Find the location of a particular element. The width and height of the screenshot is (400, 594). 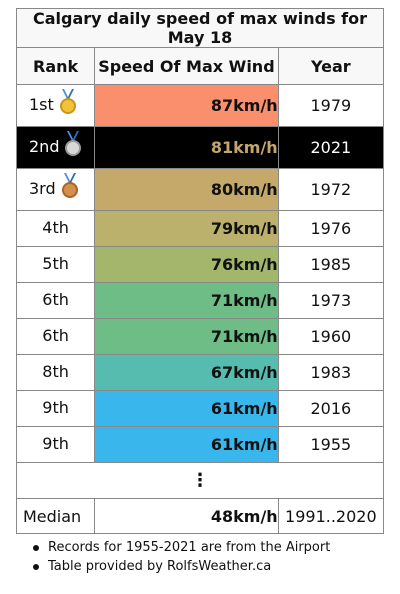

year-cell: 1973 is located at coordinates (331, 300).